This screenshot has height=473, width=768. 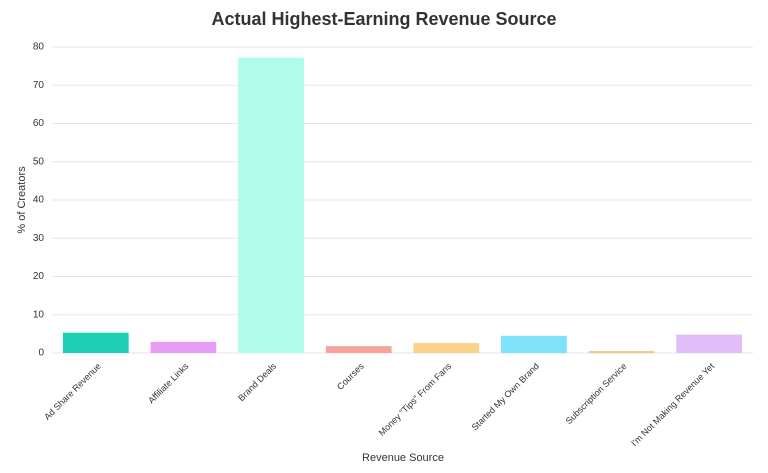 I want to click on x-axis-title: Revenue Source, so click(x=403, y=458).